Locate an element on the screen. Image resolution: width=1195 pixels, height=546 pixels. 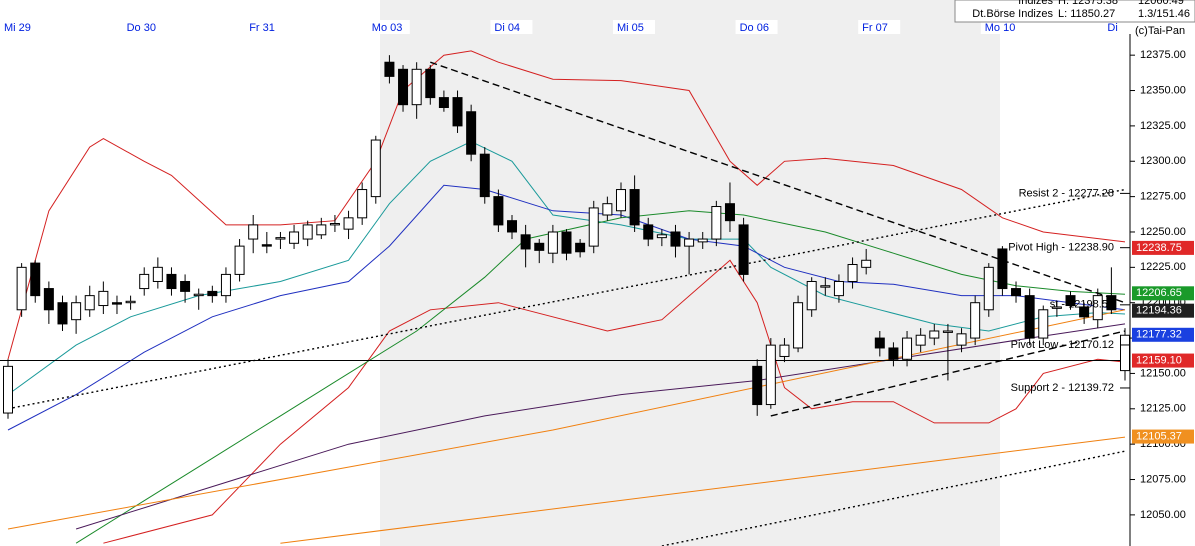
level-label: Resist 2 - 12277.28 is located at coordinates (1066, 193).